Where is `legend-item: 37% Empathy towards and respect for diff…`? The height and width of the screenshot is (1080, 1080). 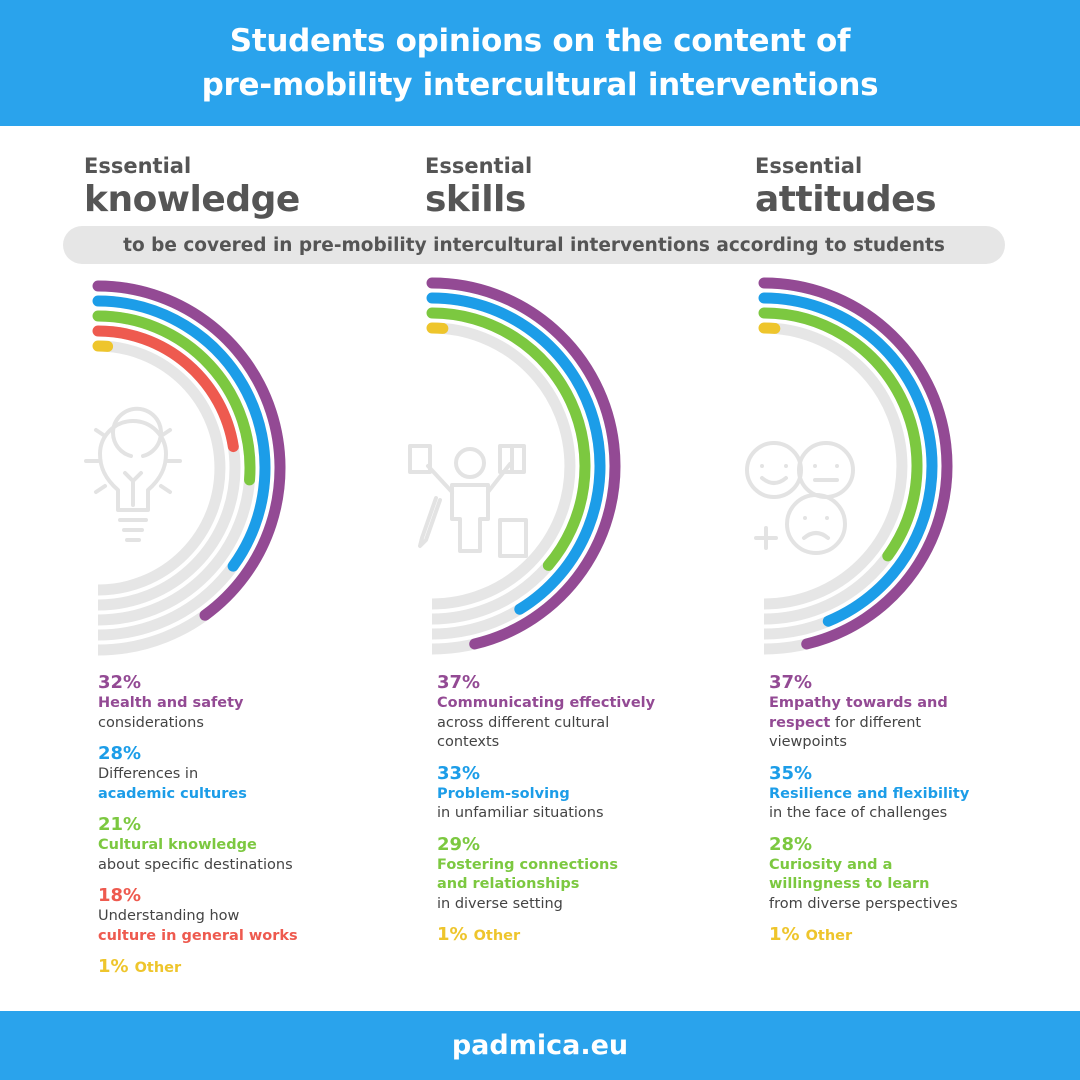
legend-item: 37% Empathy towards and respect for diff… is located at coordinates (919, 712).